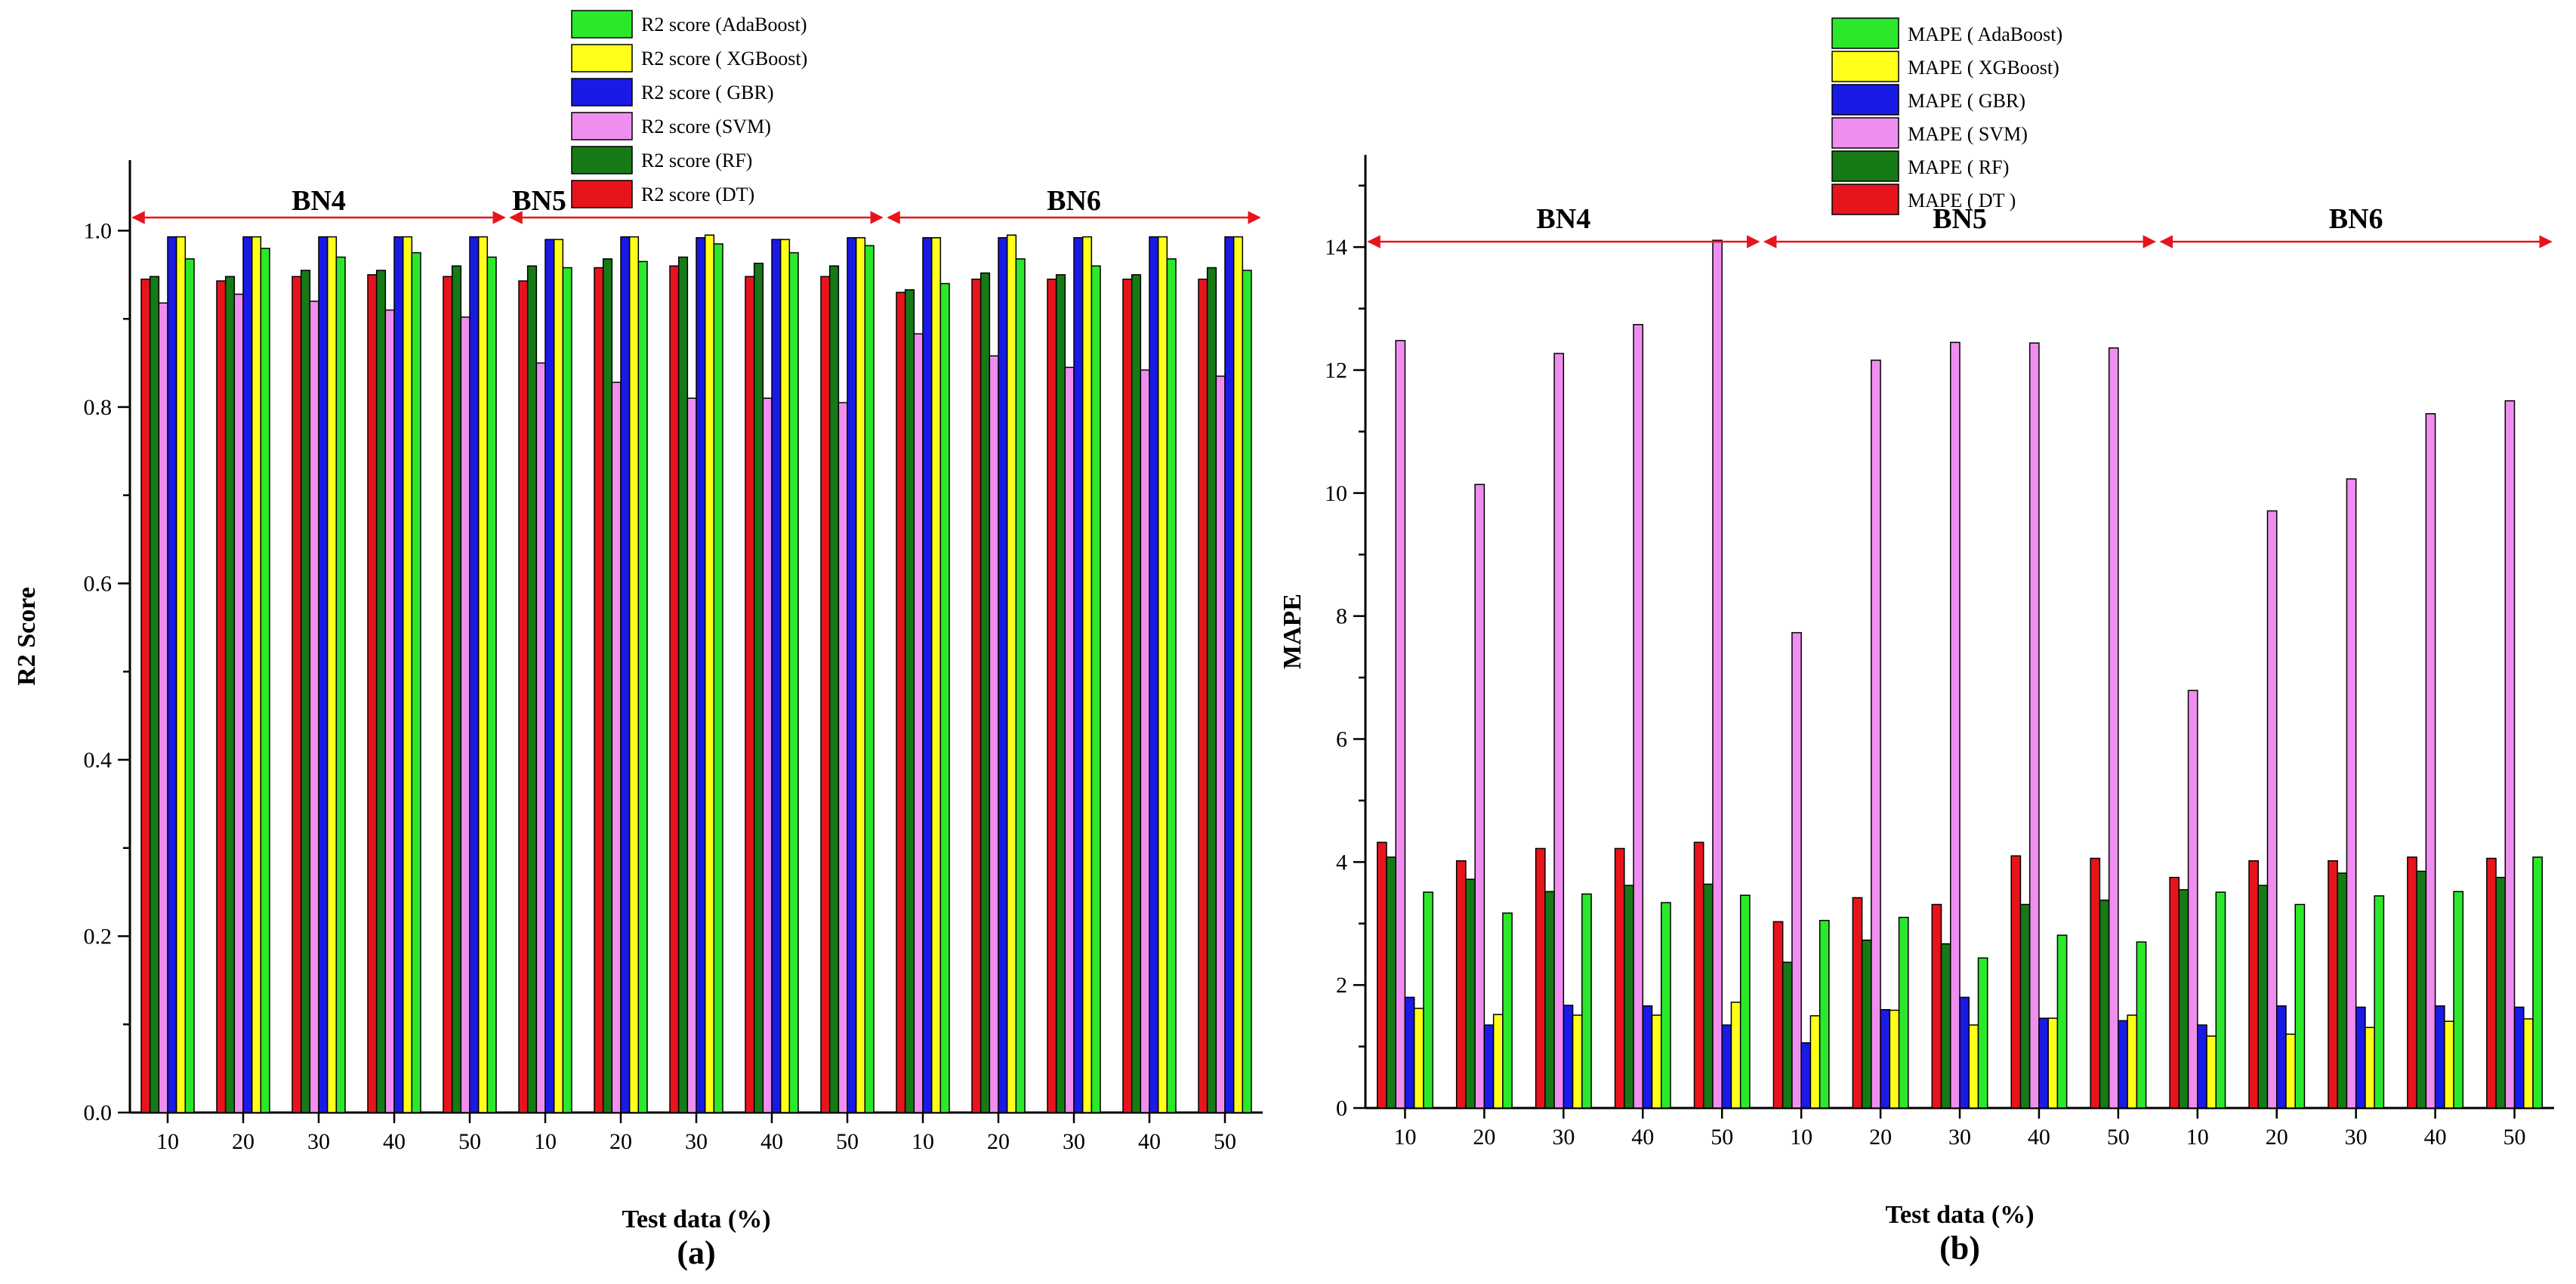 The height and width of the screenshot is (1284, 2576). Describe the element at coordinates (1983, 68) in the screenshot. I see `legend-label: MAPE ( XGBoost)` at that location.